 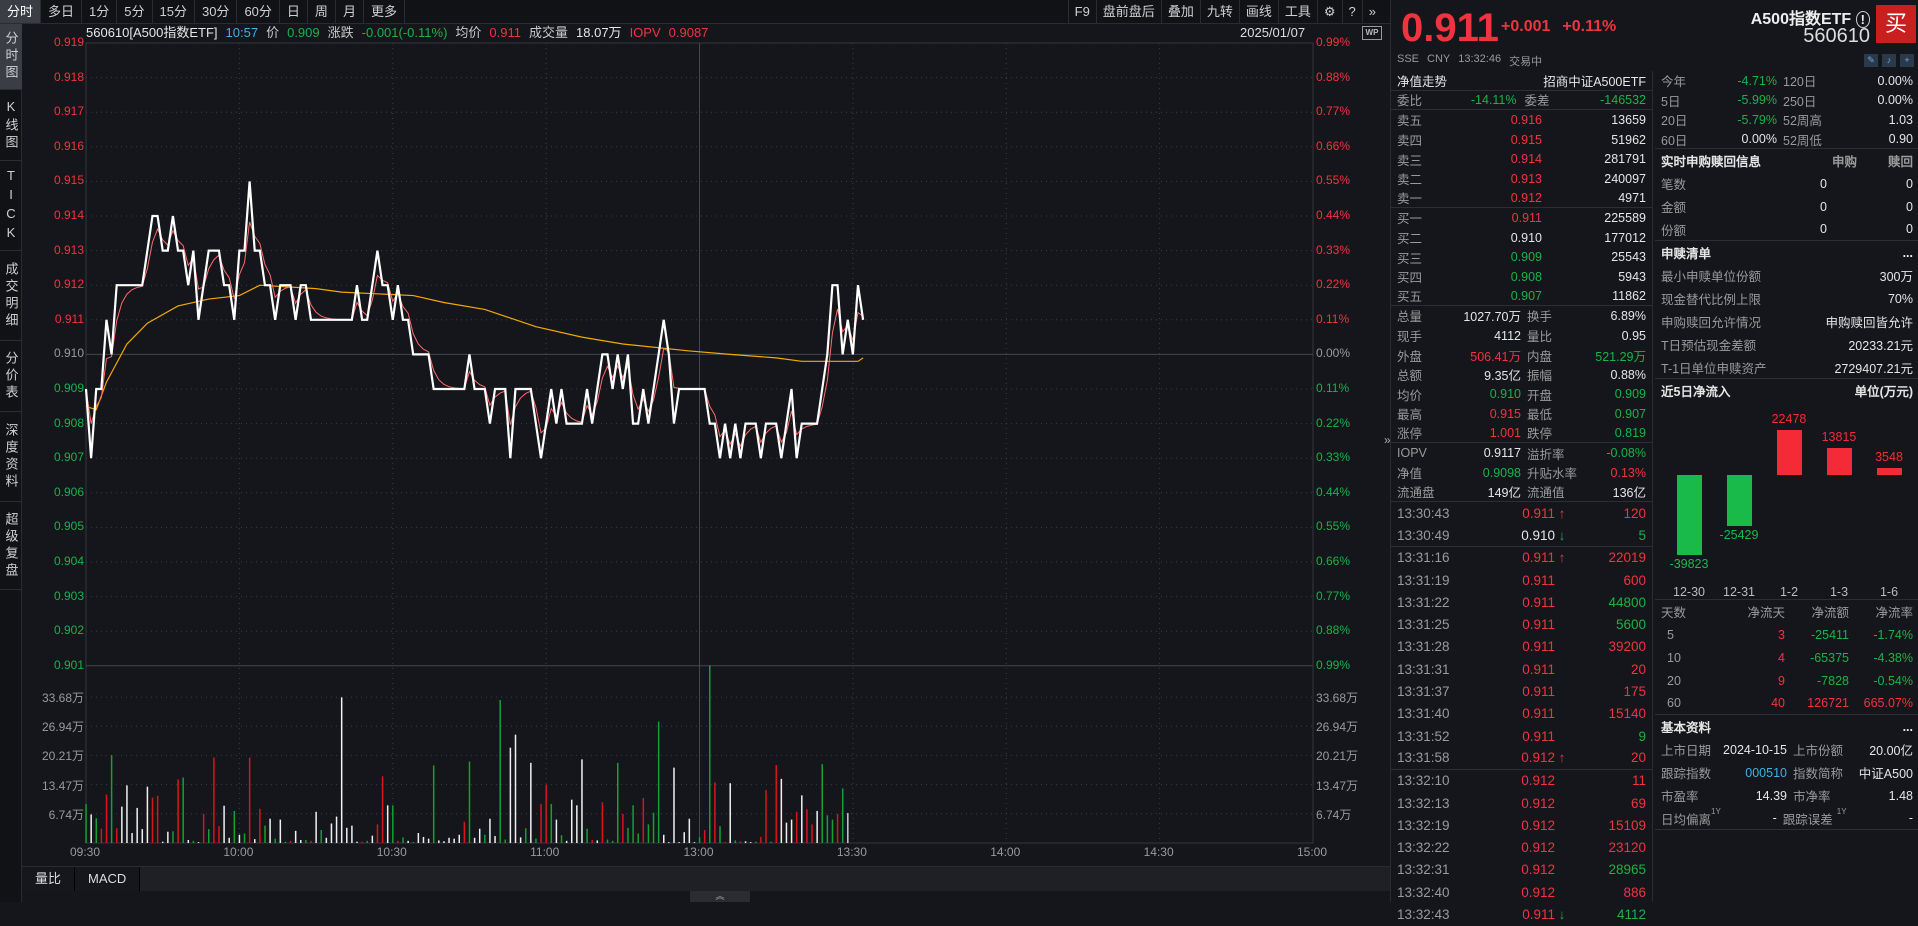 What do you see at coordinates (1686, 819) in the screenshot?
I see `label: 日均偏离` at bounding box center [1686, 819].